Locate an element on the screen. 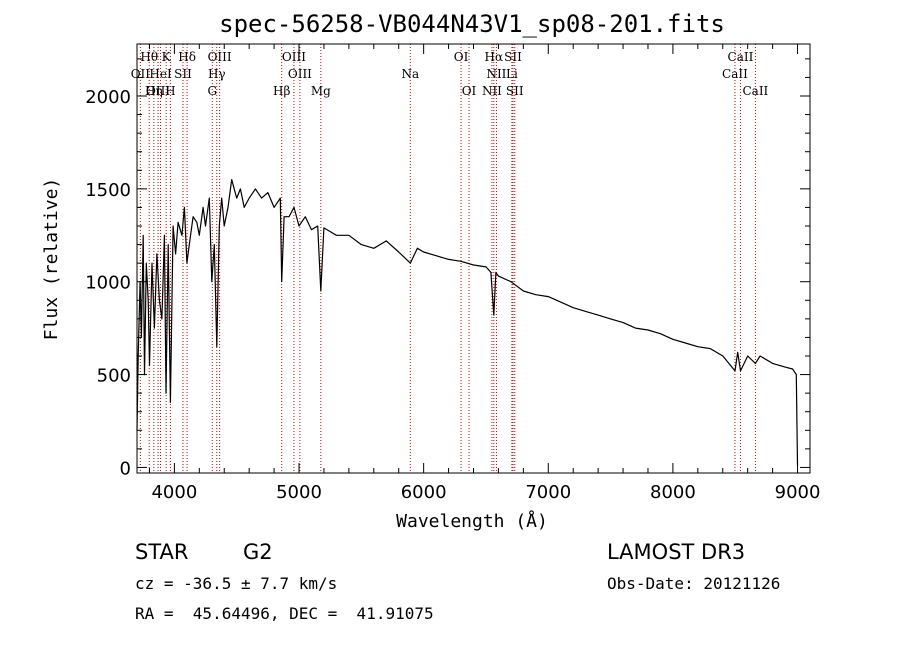 The height and width of the screenshot is (649, 900). marker-label-5: OI is located at coordinates (461, 57).